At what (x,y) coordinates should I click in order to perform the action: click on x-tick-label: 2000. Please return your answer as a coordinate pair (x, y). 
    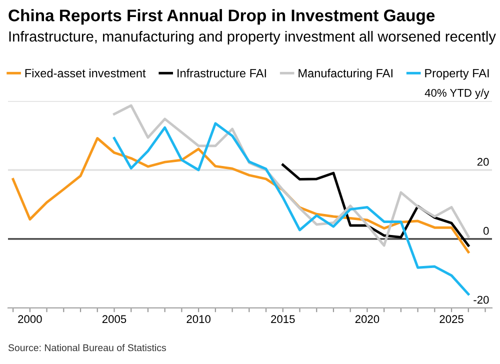
    Looking at the image, I should click on (30, 319).